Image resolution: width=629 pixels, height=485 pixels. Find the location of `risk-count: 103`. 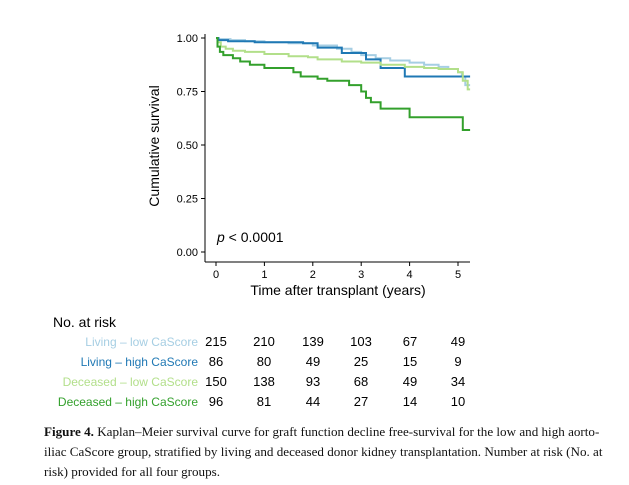

risk-count: 103 is located at coordinates (361, 341).